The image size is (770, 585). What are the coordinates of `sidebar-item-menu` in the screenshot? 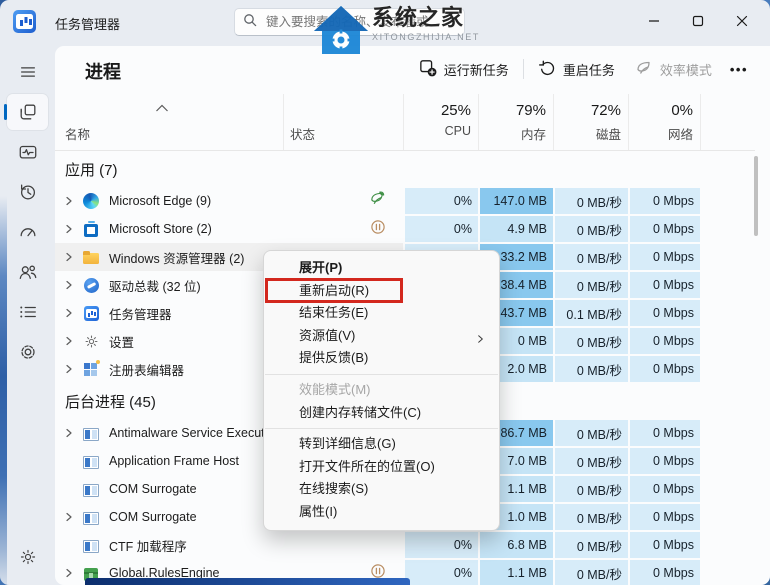 It's located at (27, 72).